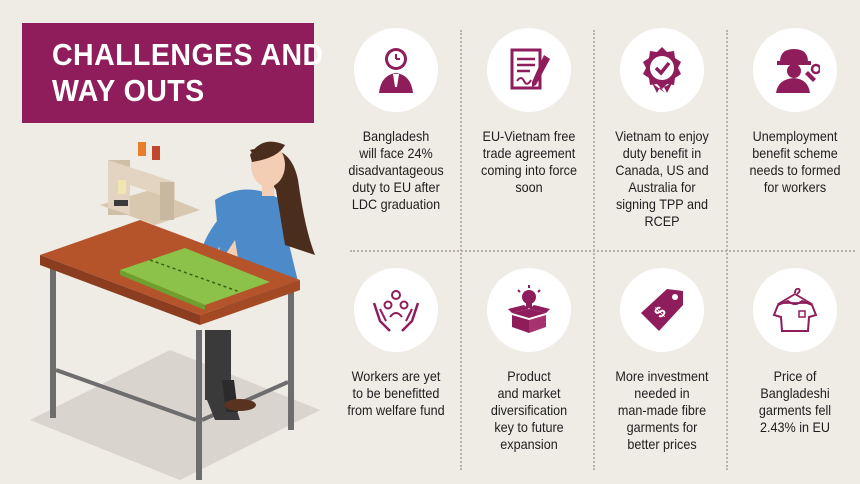 This screenshot has height=484, width=860. What do you see at coordinates (529, 444) in the screenshot?
I see `caption-line: expansion` at bounding box center [529, 444].